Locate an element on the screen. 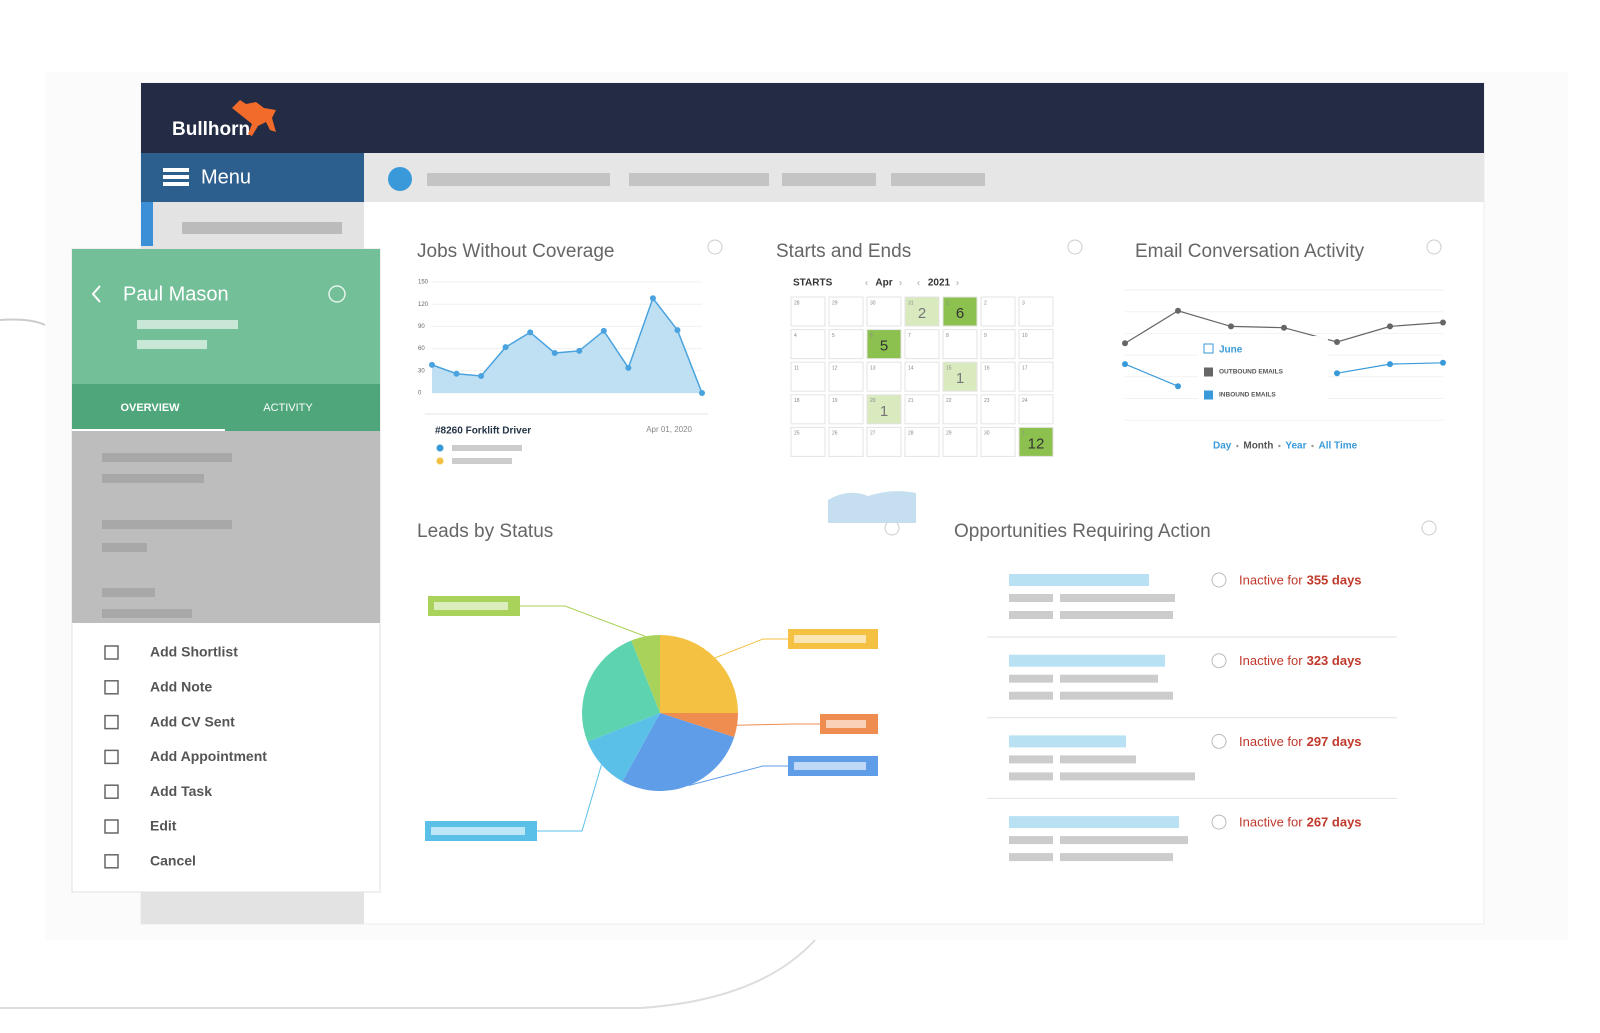 This screenshot has width=1600, height=1033. period-link: Month is located at coordinates (1258, 446).